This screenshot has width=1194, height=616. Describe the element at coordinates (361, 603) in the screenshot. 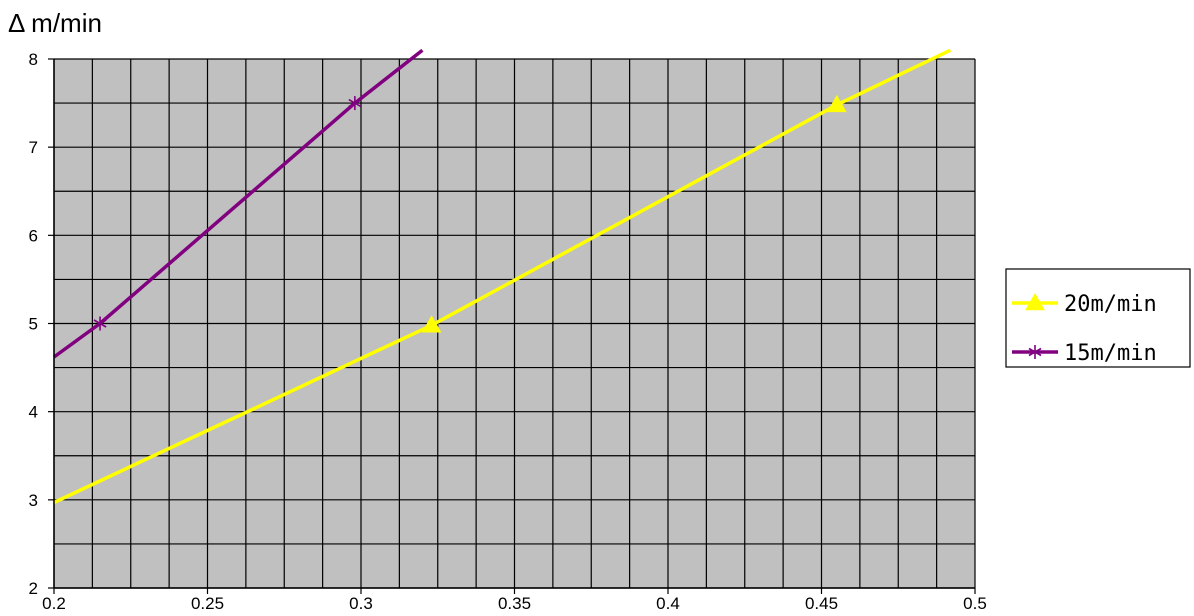

I see `x-tick-label: 0.3` at that location.